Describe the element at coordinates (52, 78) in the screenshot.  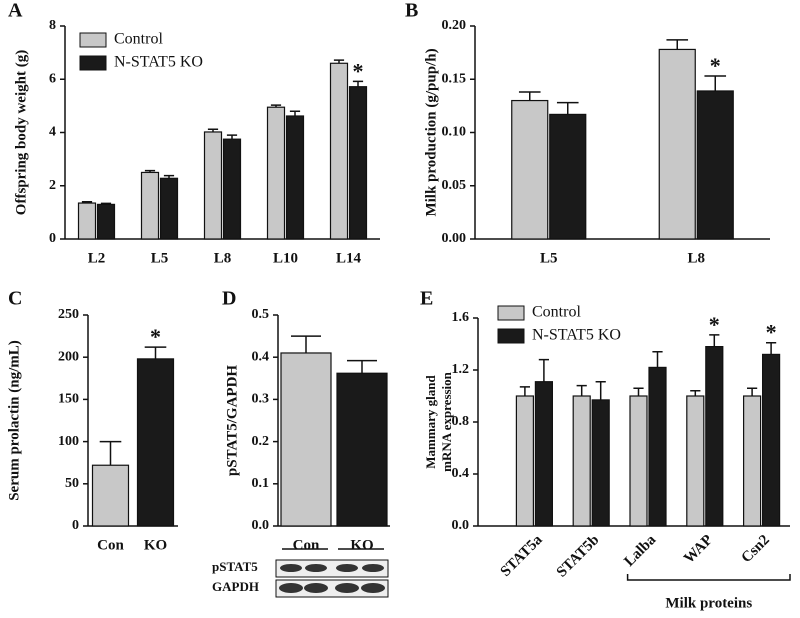
I see `y-tick-label: 6` at that location.